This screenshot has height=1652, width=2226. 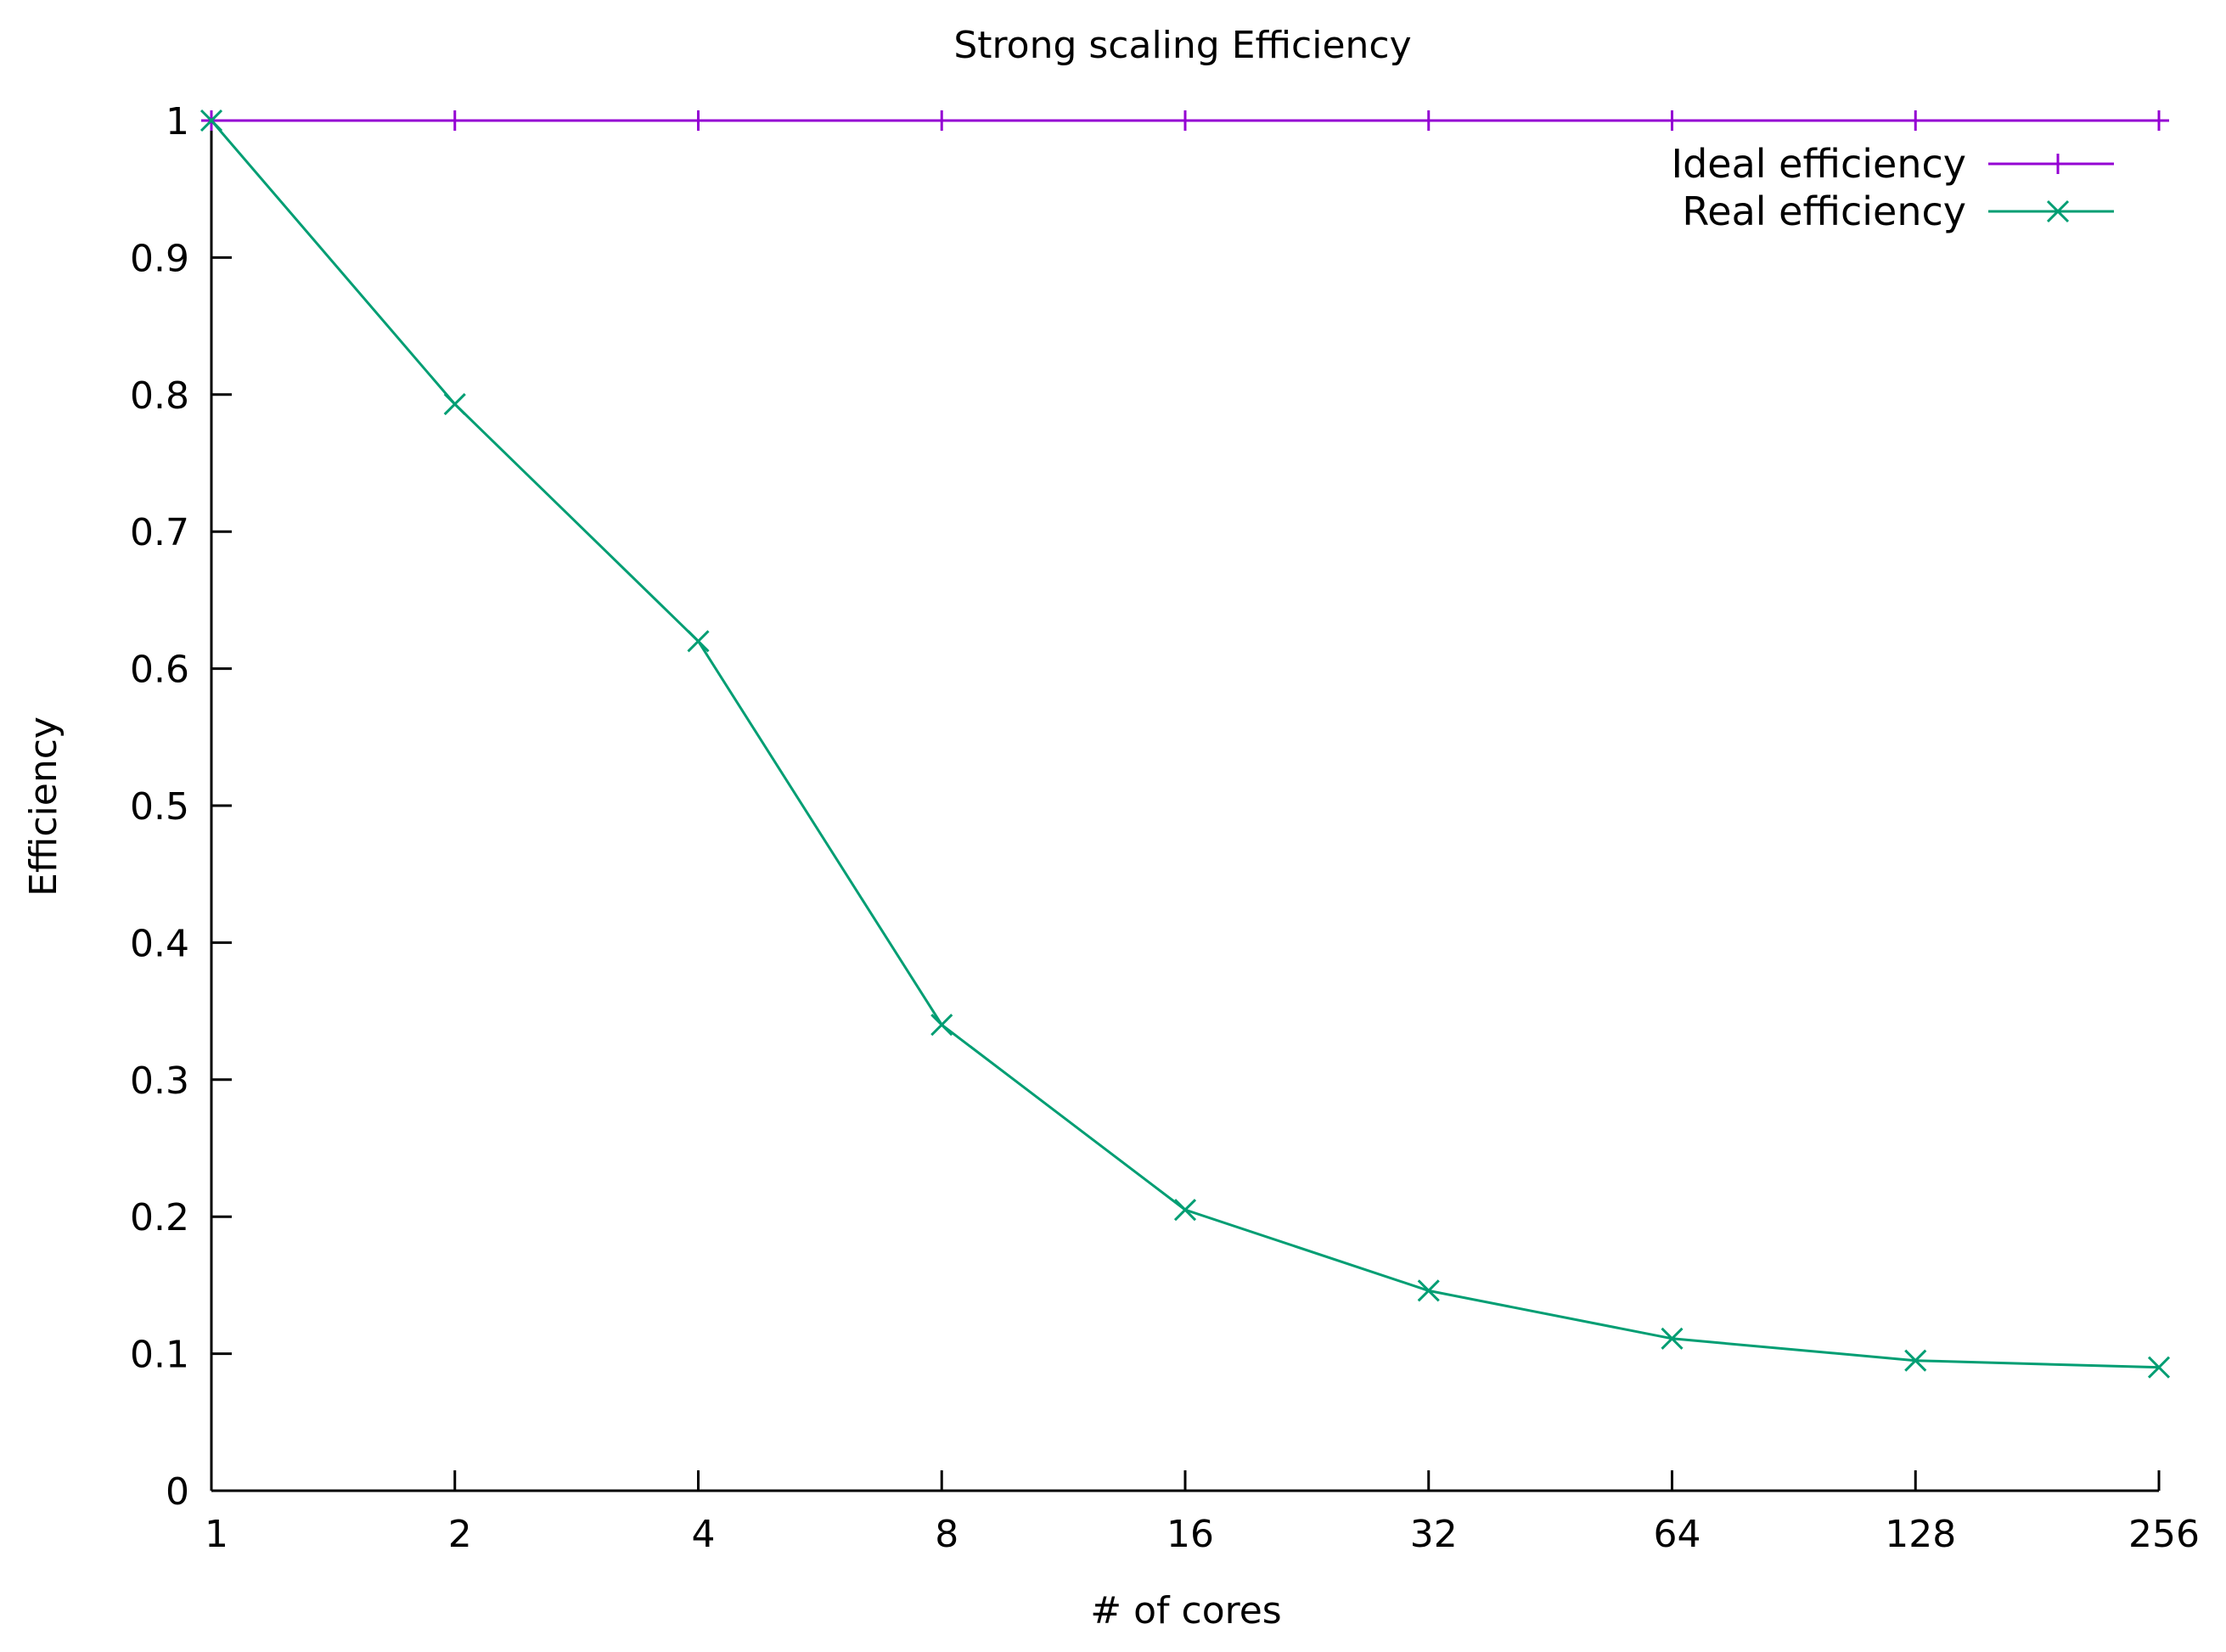 What do you see at coordinates (43, 806) in the screenshot?
I see `y-axis-title: Efficiency` at bounding box center [43, 806].